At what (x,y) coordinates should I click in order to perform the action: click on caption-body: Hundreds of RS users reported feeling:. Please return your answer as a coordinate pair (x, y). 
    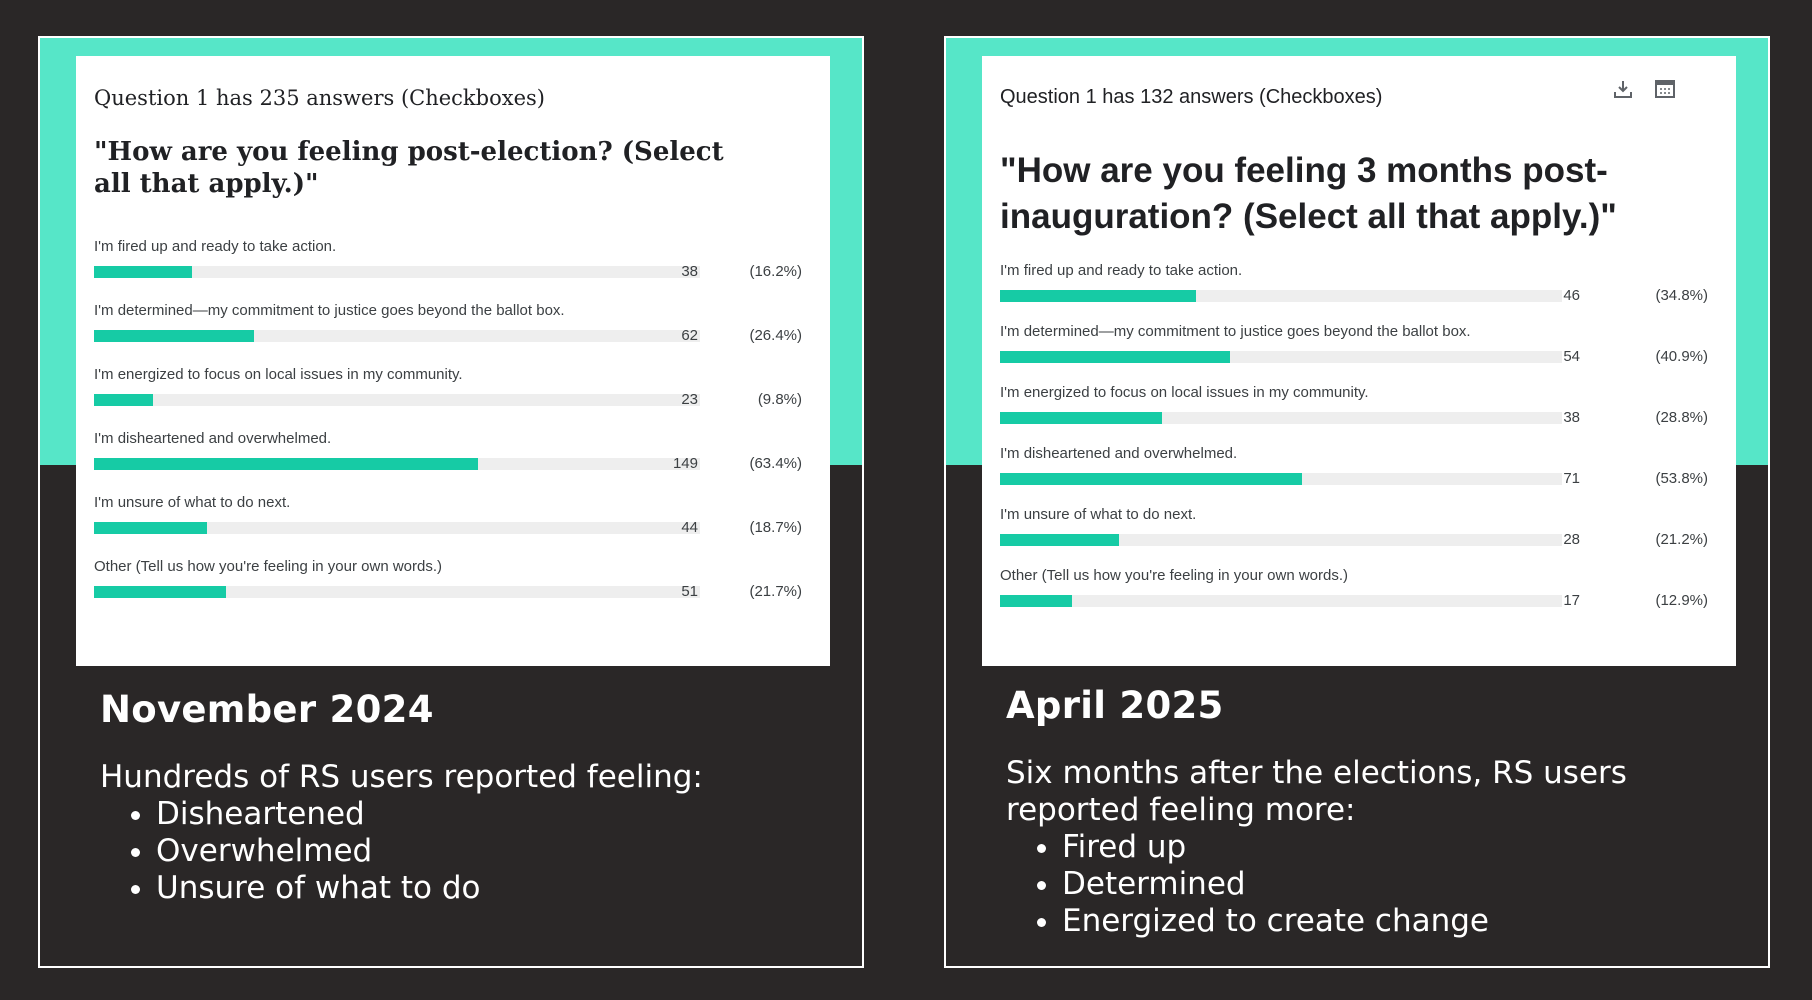
    Looking at the image, I should click on (401, 777).